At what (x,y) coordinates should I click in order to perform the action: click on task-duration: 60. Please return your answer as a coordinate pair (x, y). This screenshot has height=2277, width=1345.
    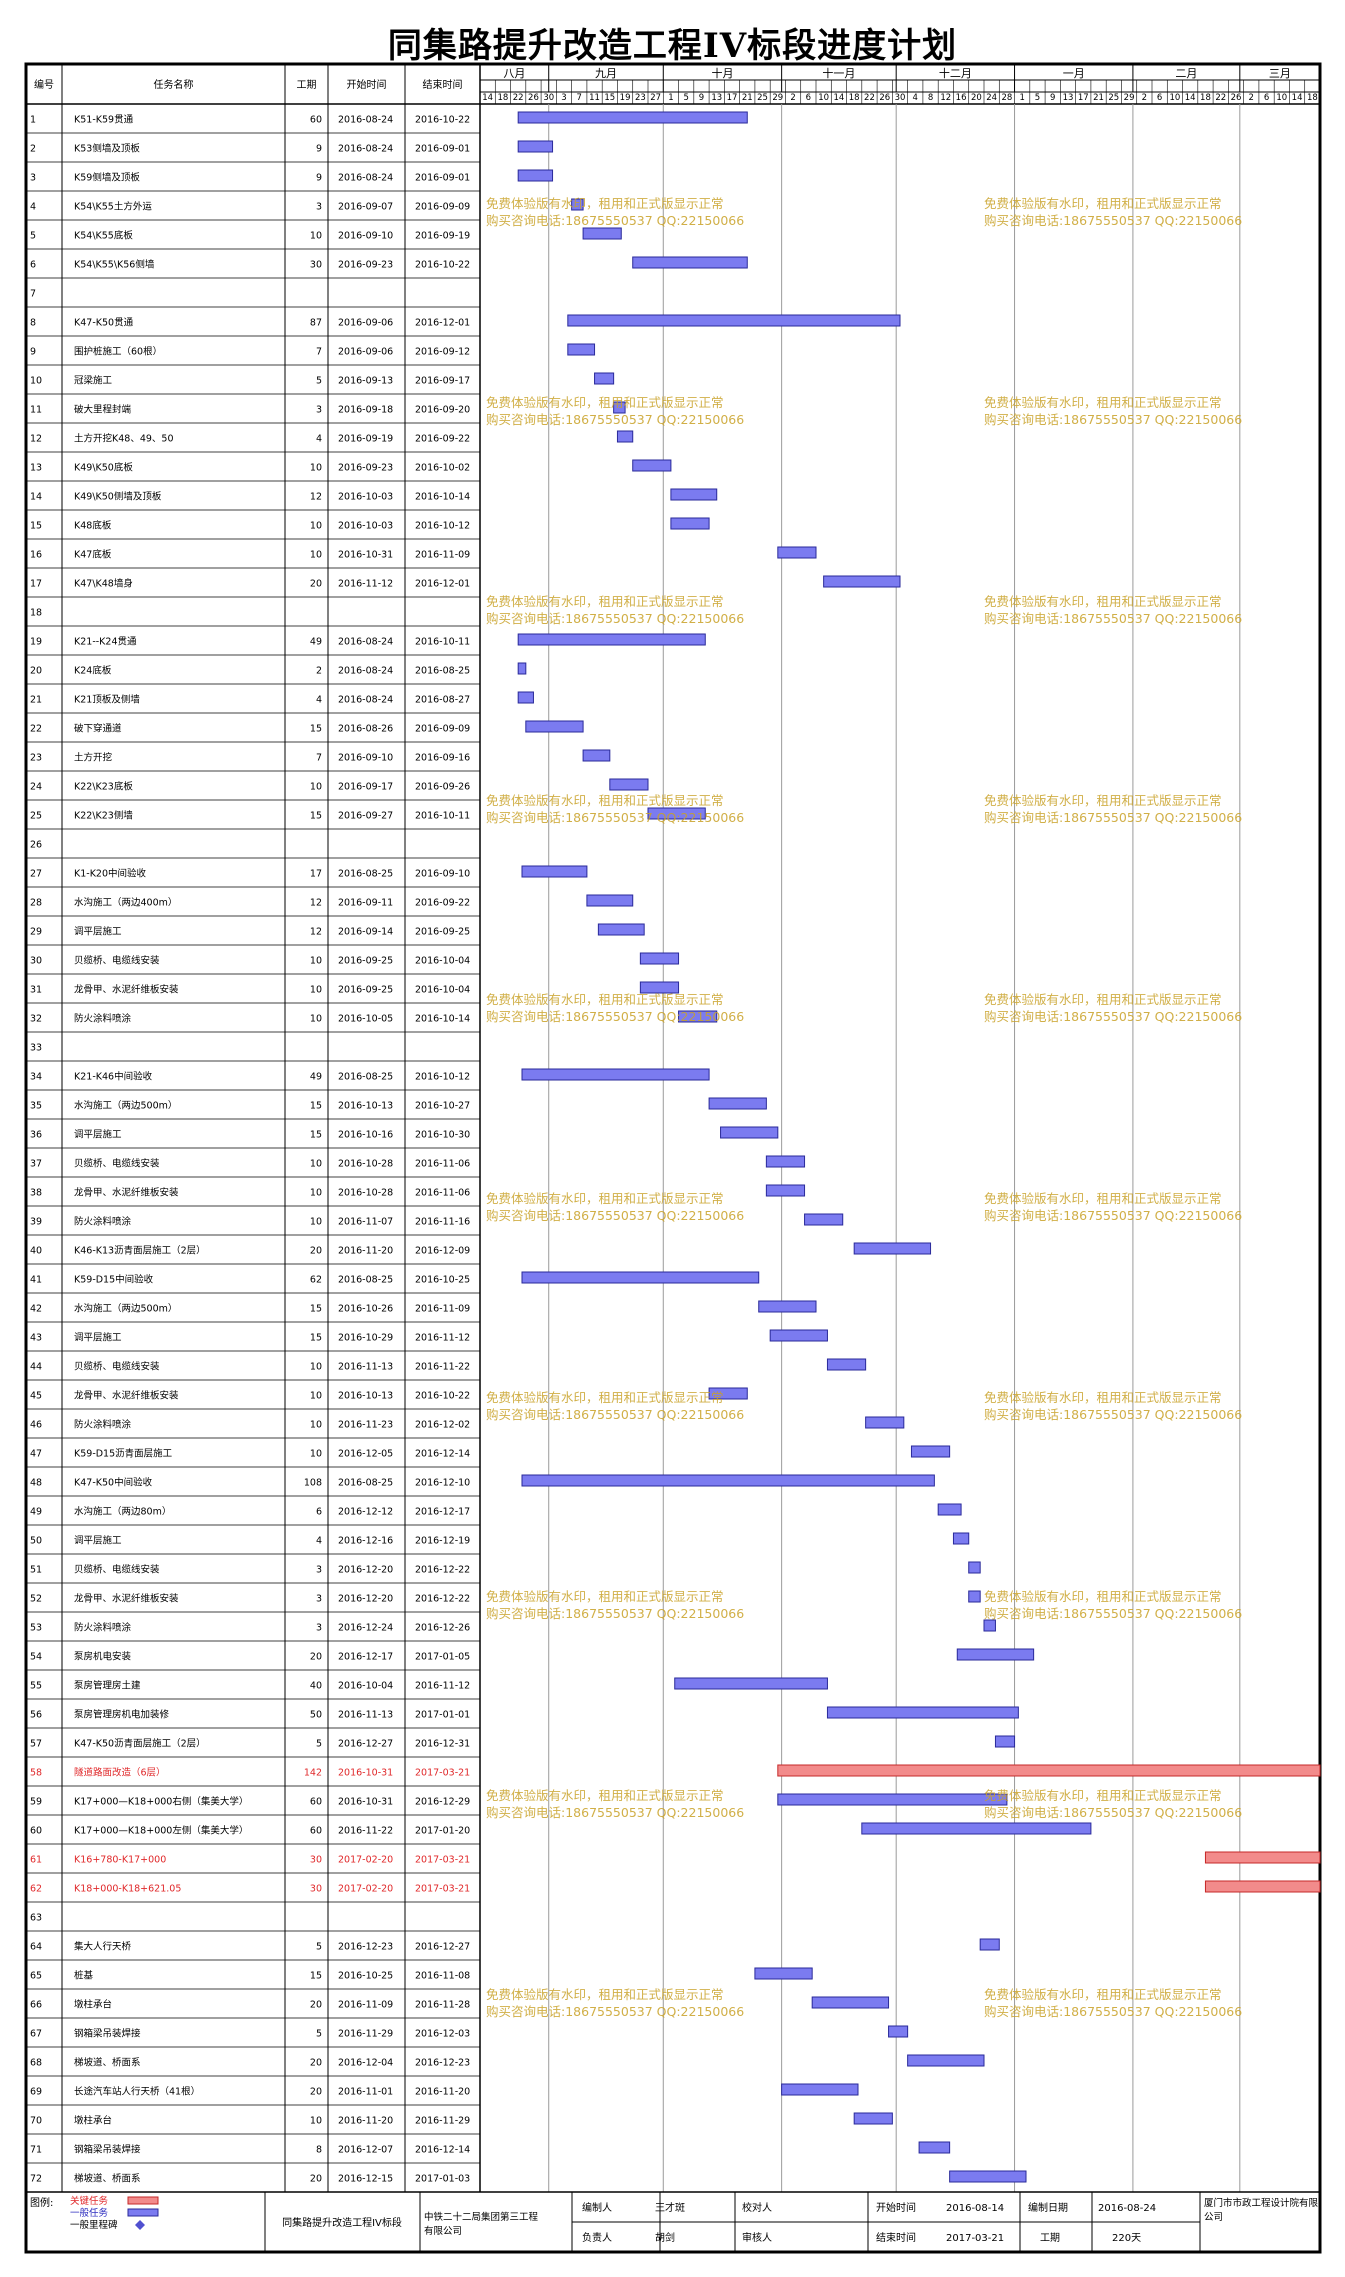
    Looking at the image, I should click on (316, 120).